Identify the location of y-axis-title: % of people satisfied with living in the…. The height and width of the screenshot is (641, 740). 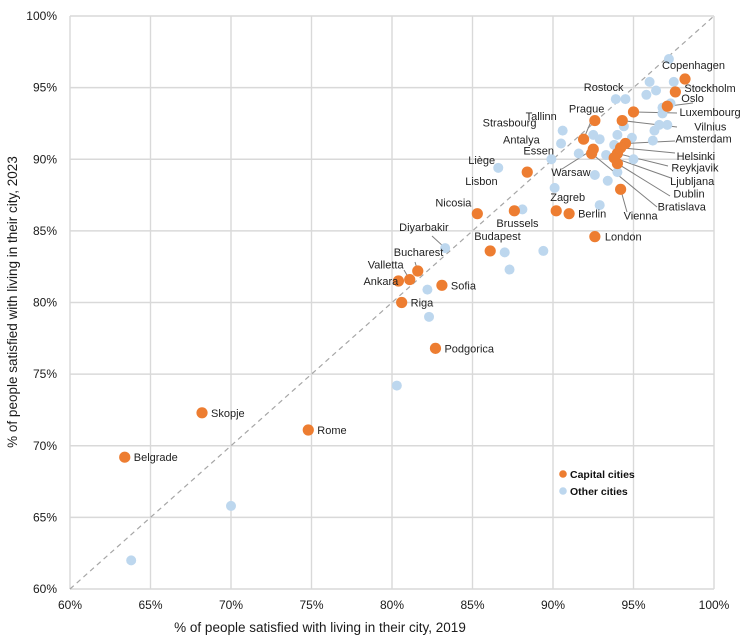
(12, 302).